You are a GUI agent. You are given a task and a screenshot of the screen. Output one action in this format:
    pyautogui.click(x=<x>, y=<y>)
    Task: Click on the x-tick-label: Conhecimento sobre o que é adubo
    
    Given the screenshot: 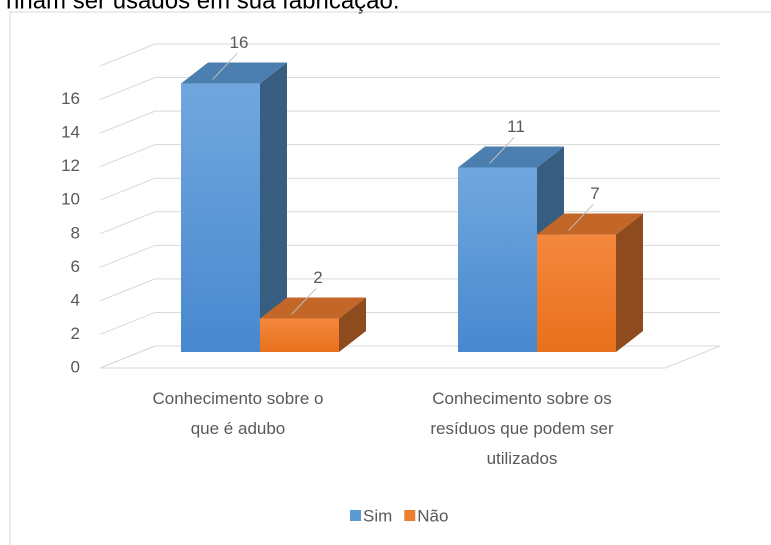 What is the action you would take?
    pyautogui.click(x=237, y=413)
    